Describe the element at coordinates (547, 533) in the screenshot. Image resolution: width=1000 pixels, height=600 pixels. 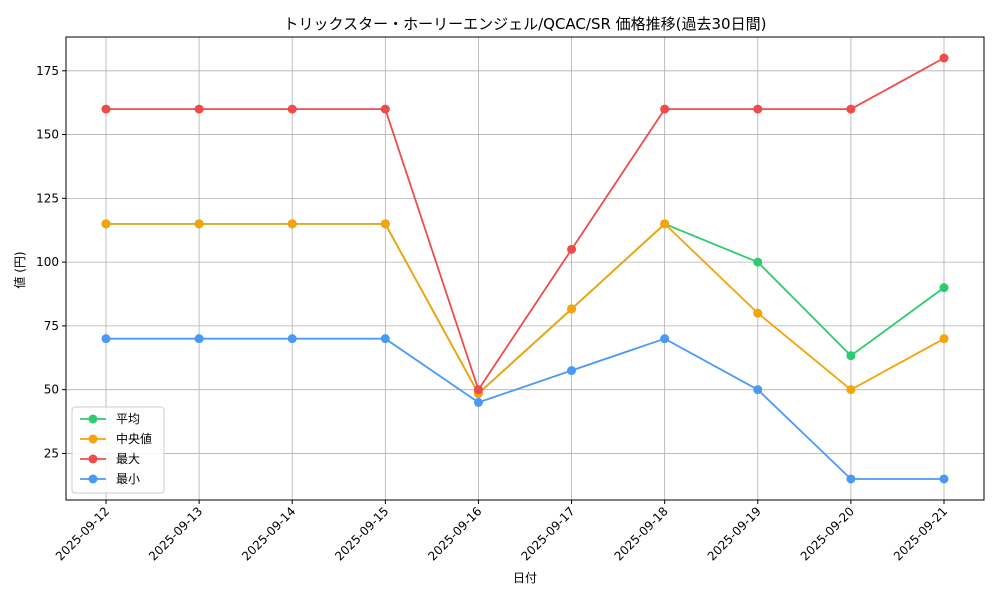
I see `x-tick-label: 2025-09-17` at that location.